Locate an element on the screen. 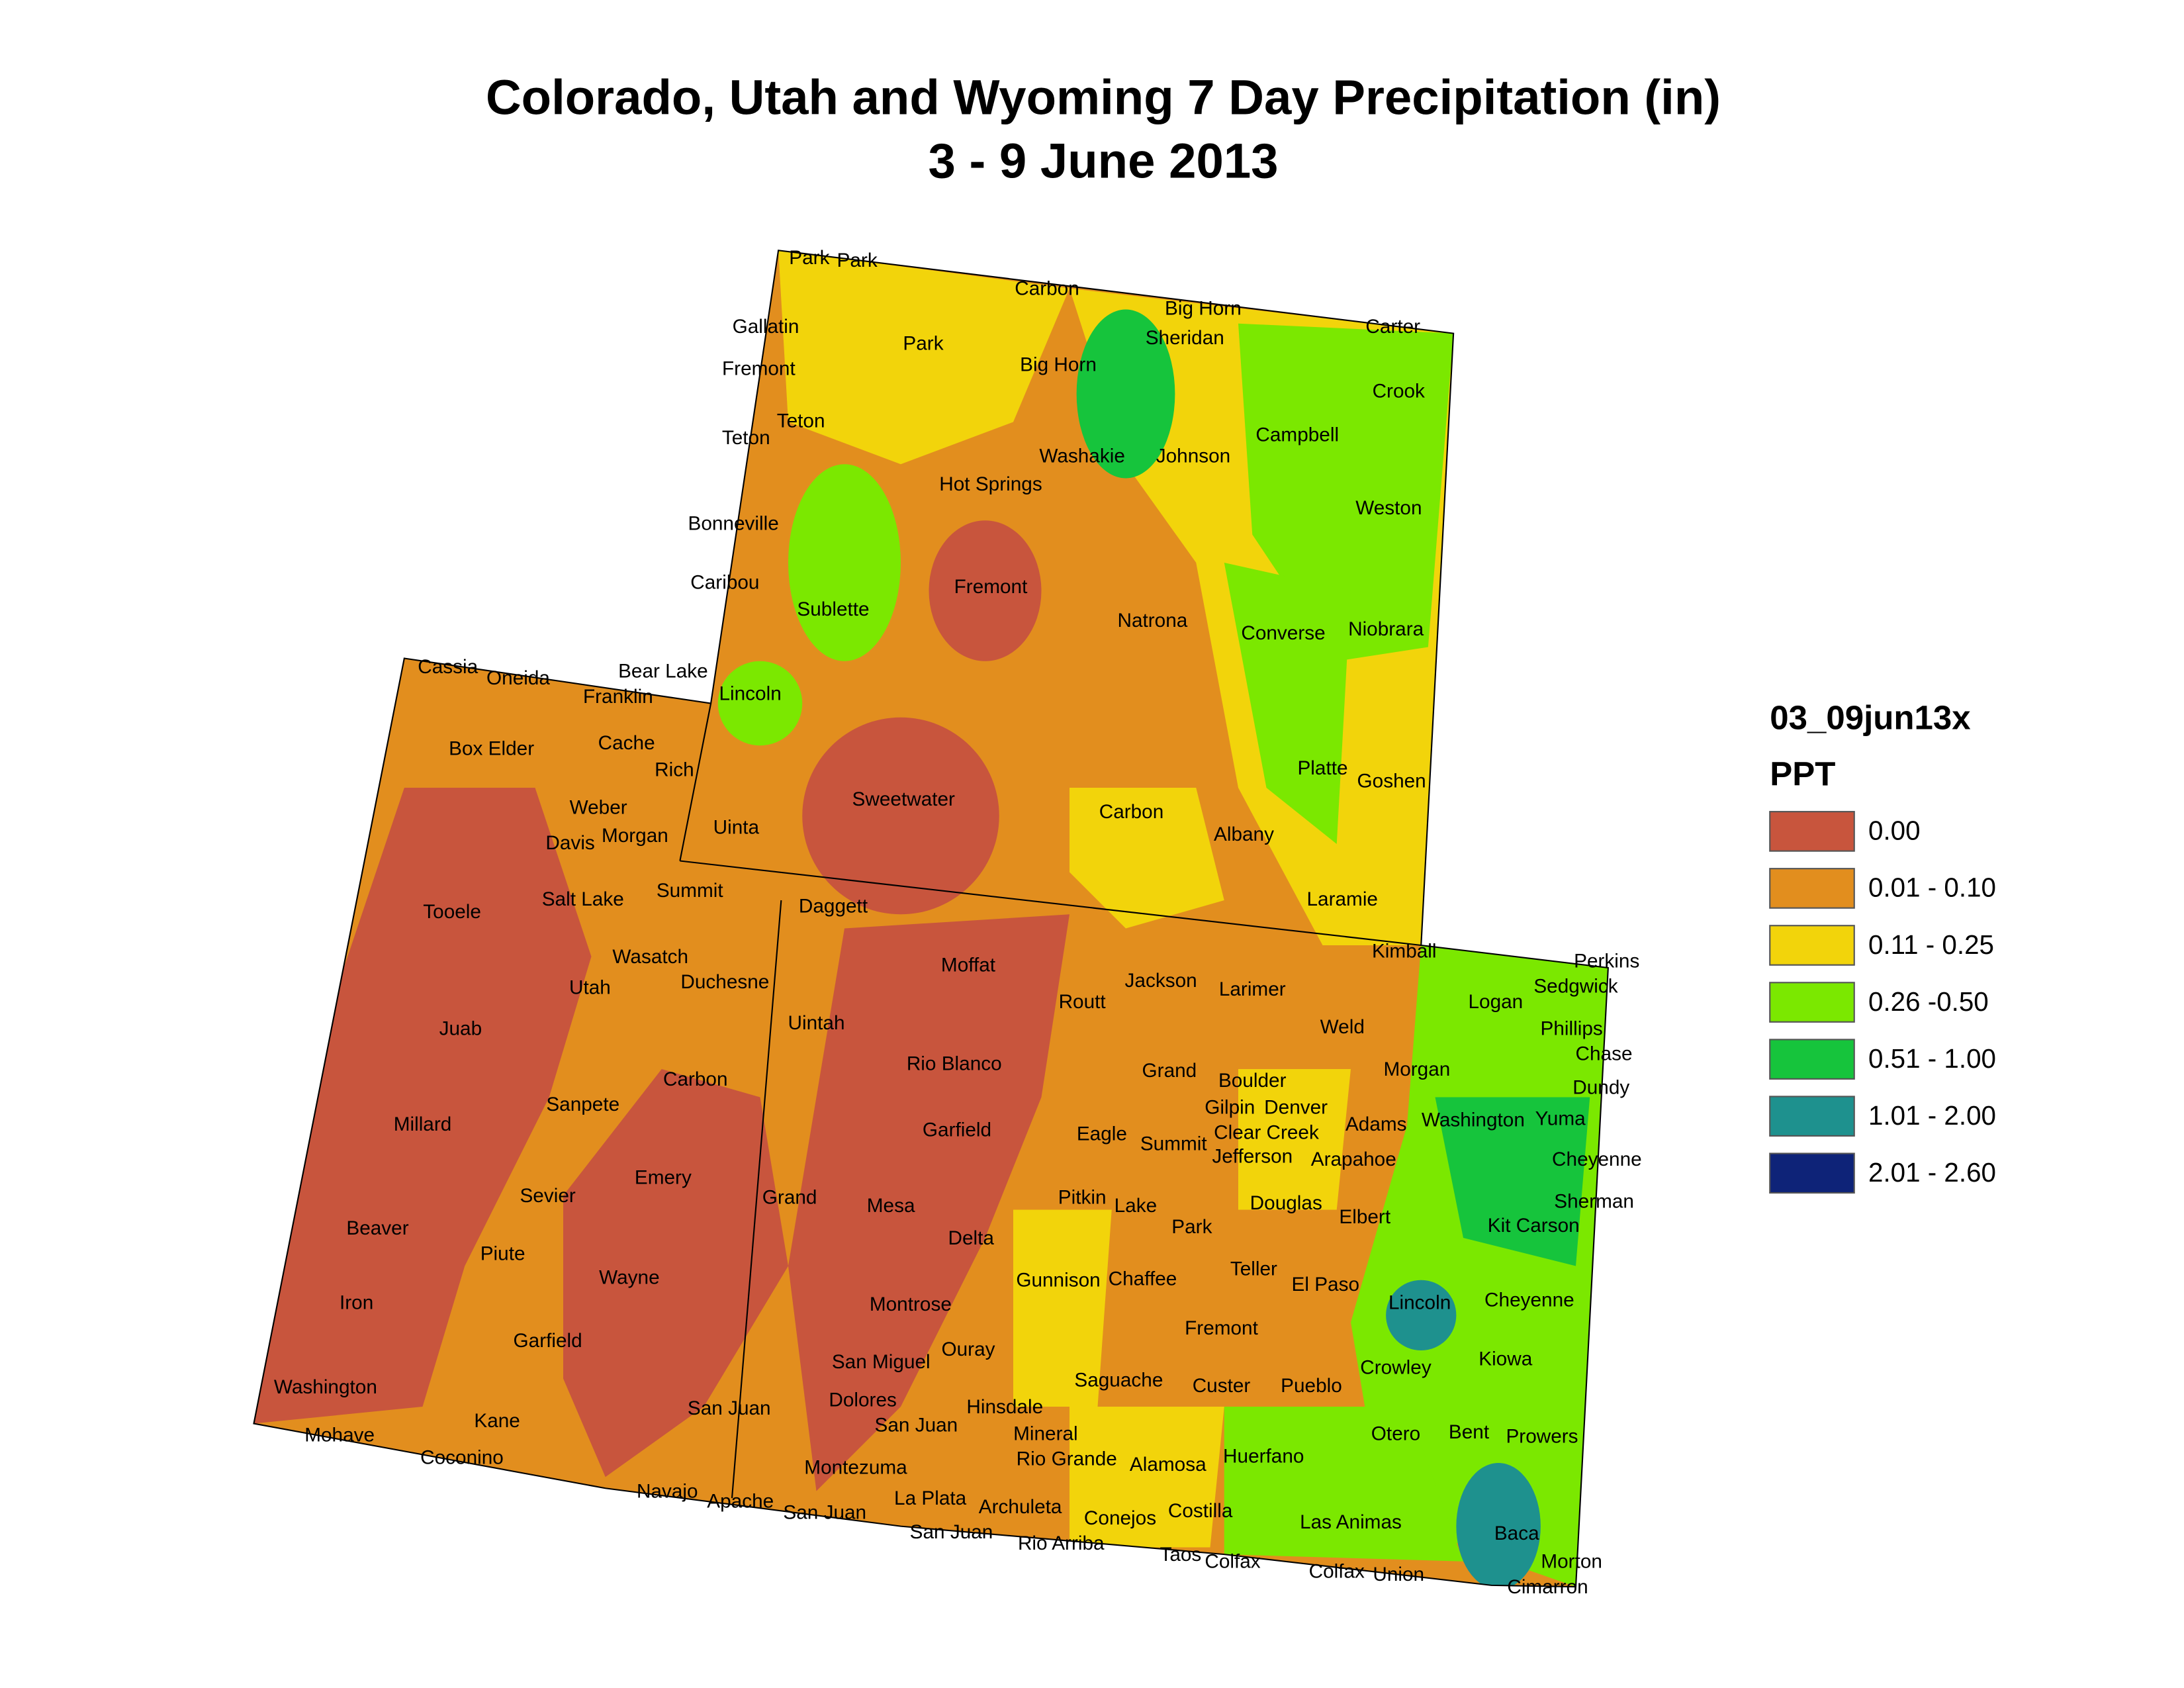 The height and width of the screenshot is (1688, 2184). county-label: Caribou is located at coordinates (724, 583).